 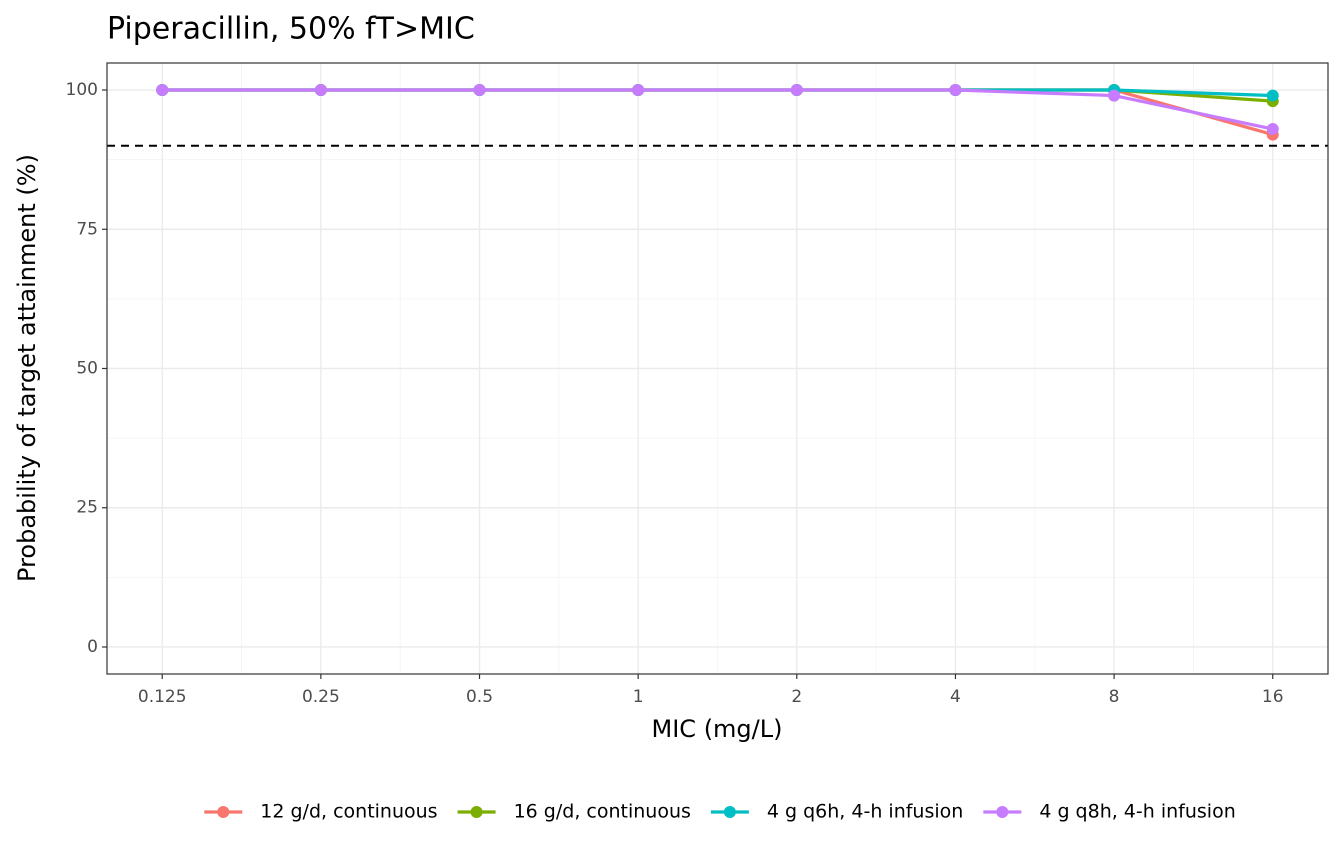 I want to click on chart-title: Piperacillin, 50% fT>MIC, so click(x=291, y=29).